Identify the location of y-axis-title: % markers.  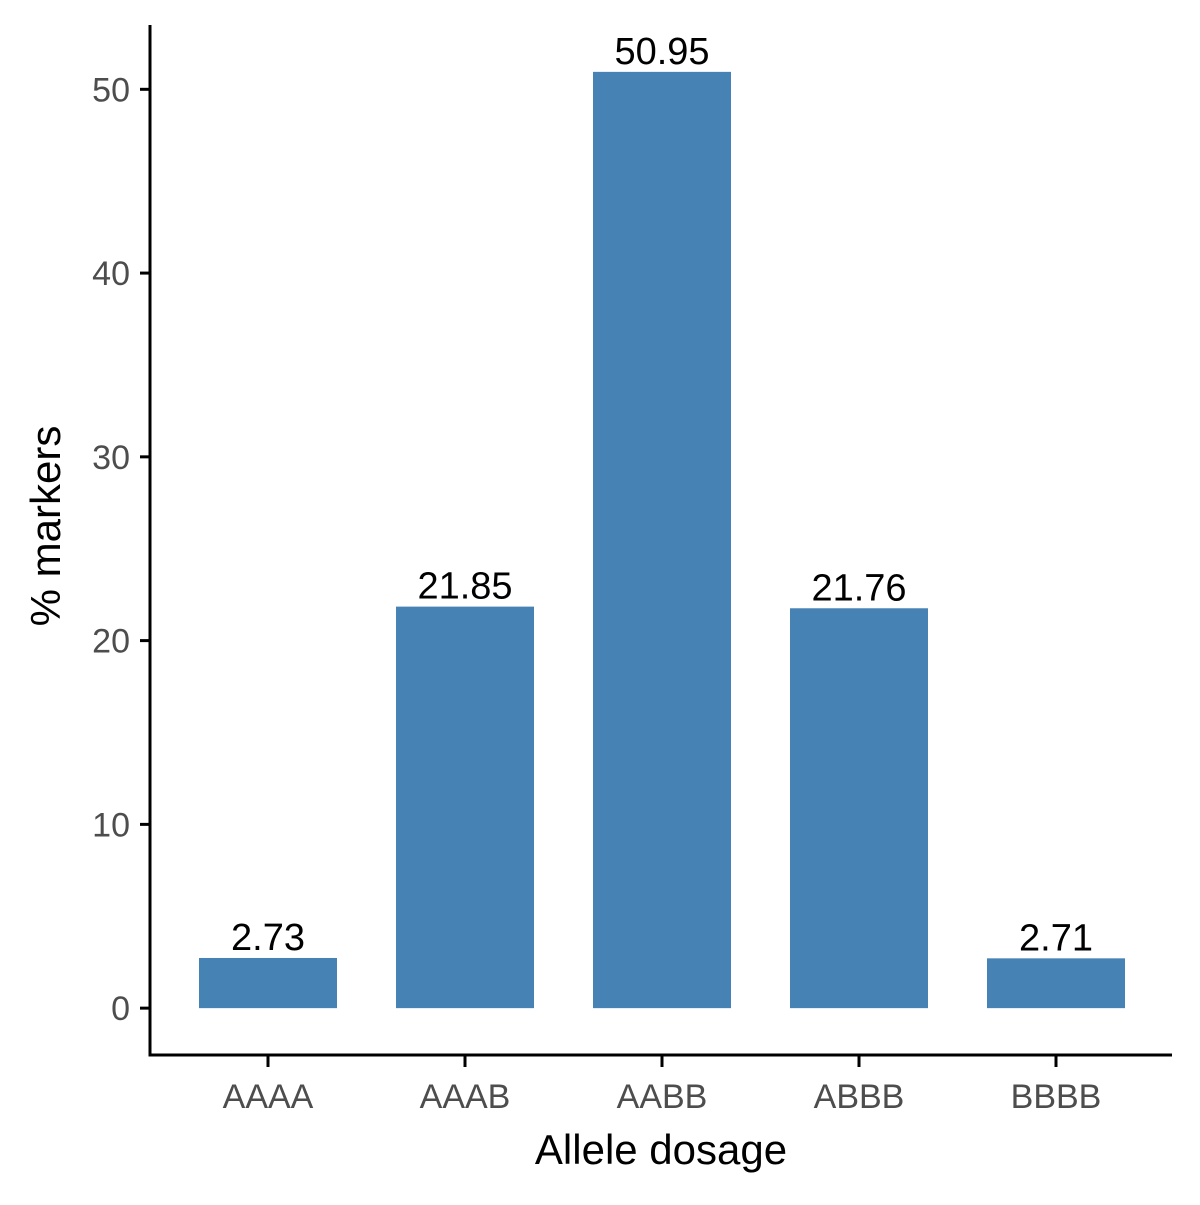
(45, 526).